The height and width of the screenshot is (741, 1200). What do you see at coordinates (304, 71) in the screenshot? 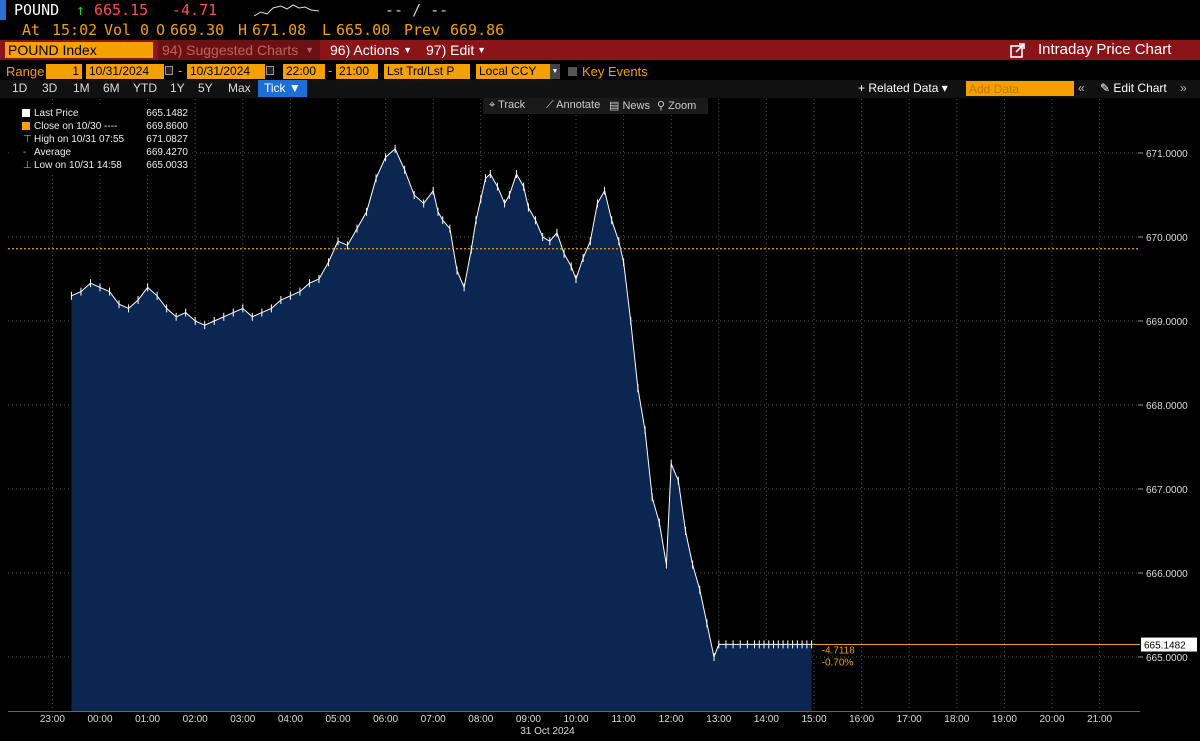
I see `start-time-input: 22:00` at bounding box center [304, 71].